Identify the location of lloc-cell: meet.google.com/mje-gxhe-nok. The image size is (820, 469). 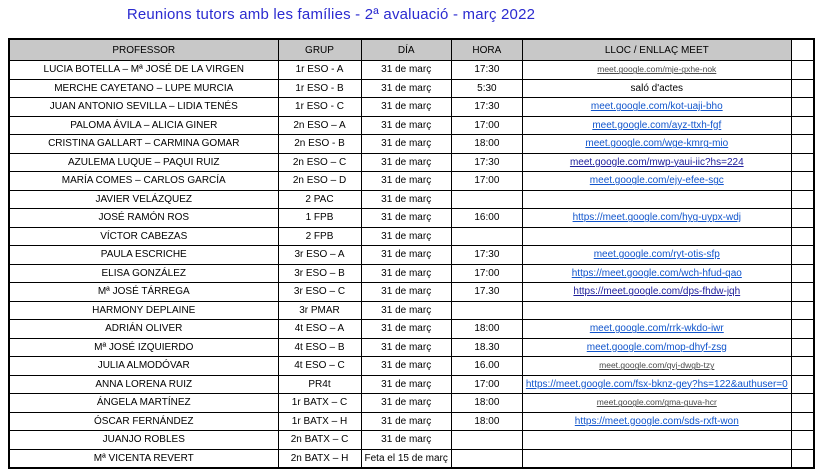
(656, 70).